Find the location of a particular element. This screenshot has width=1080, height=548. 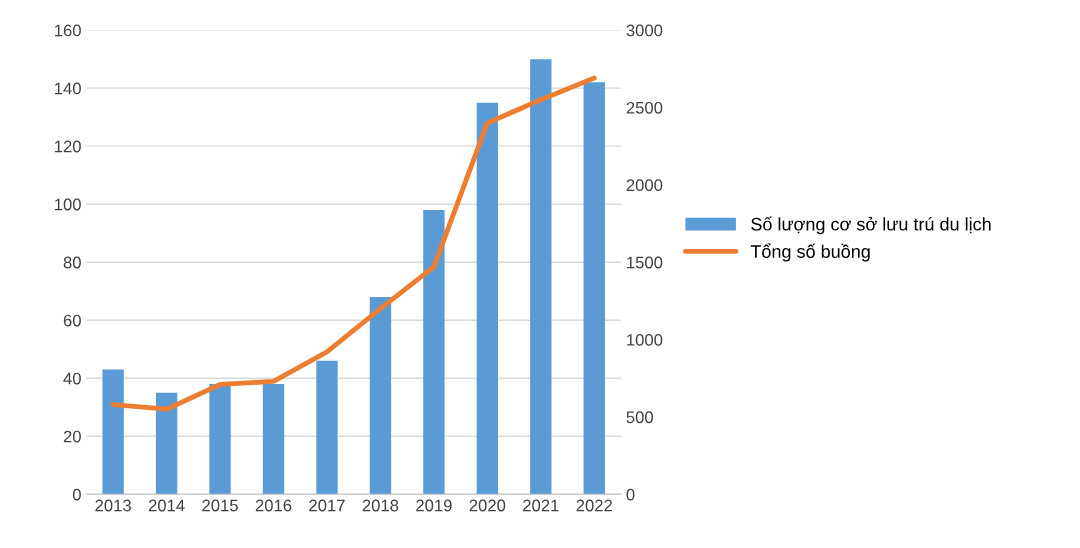

y-tick-label: 100 is located at coordinates (68, 204).